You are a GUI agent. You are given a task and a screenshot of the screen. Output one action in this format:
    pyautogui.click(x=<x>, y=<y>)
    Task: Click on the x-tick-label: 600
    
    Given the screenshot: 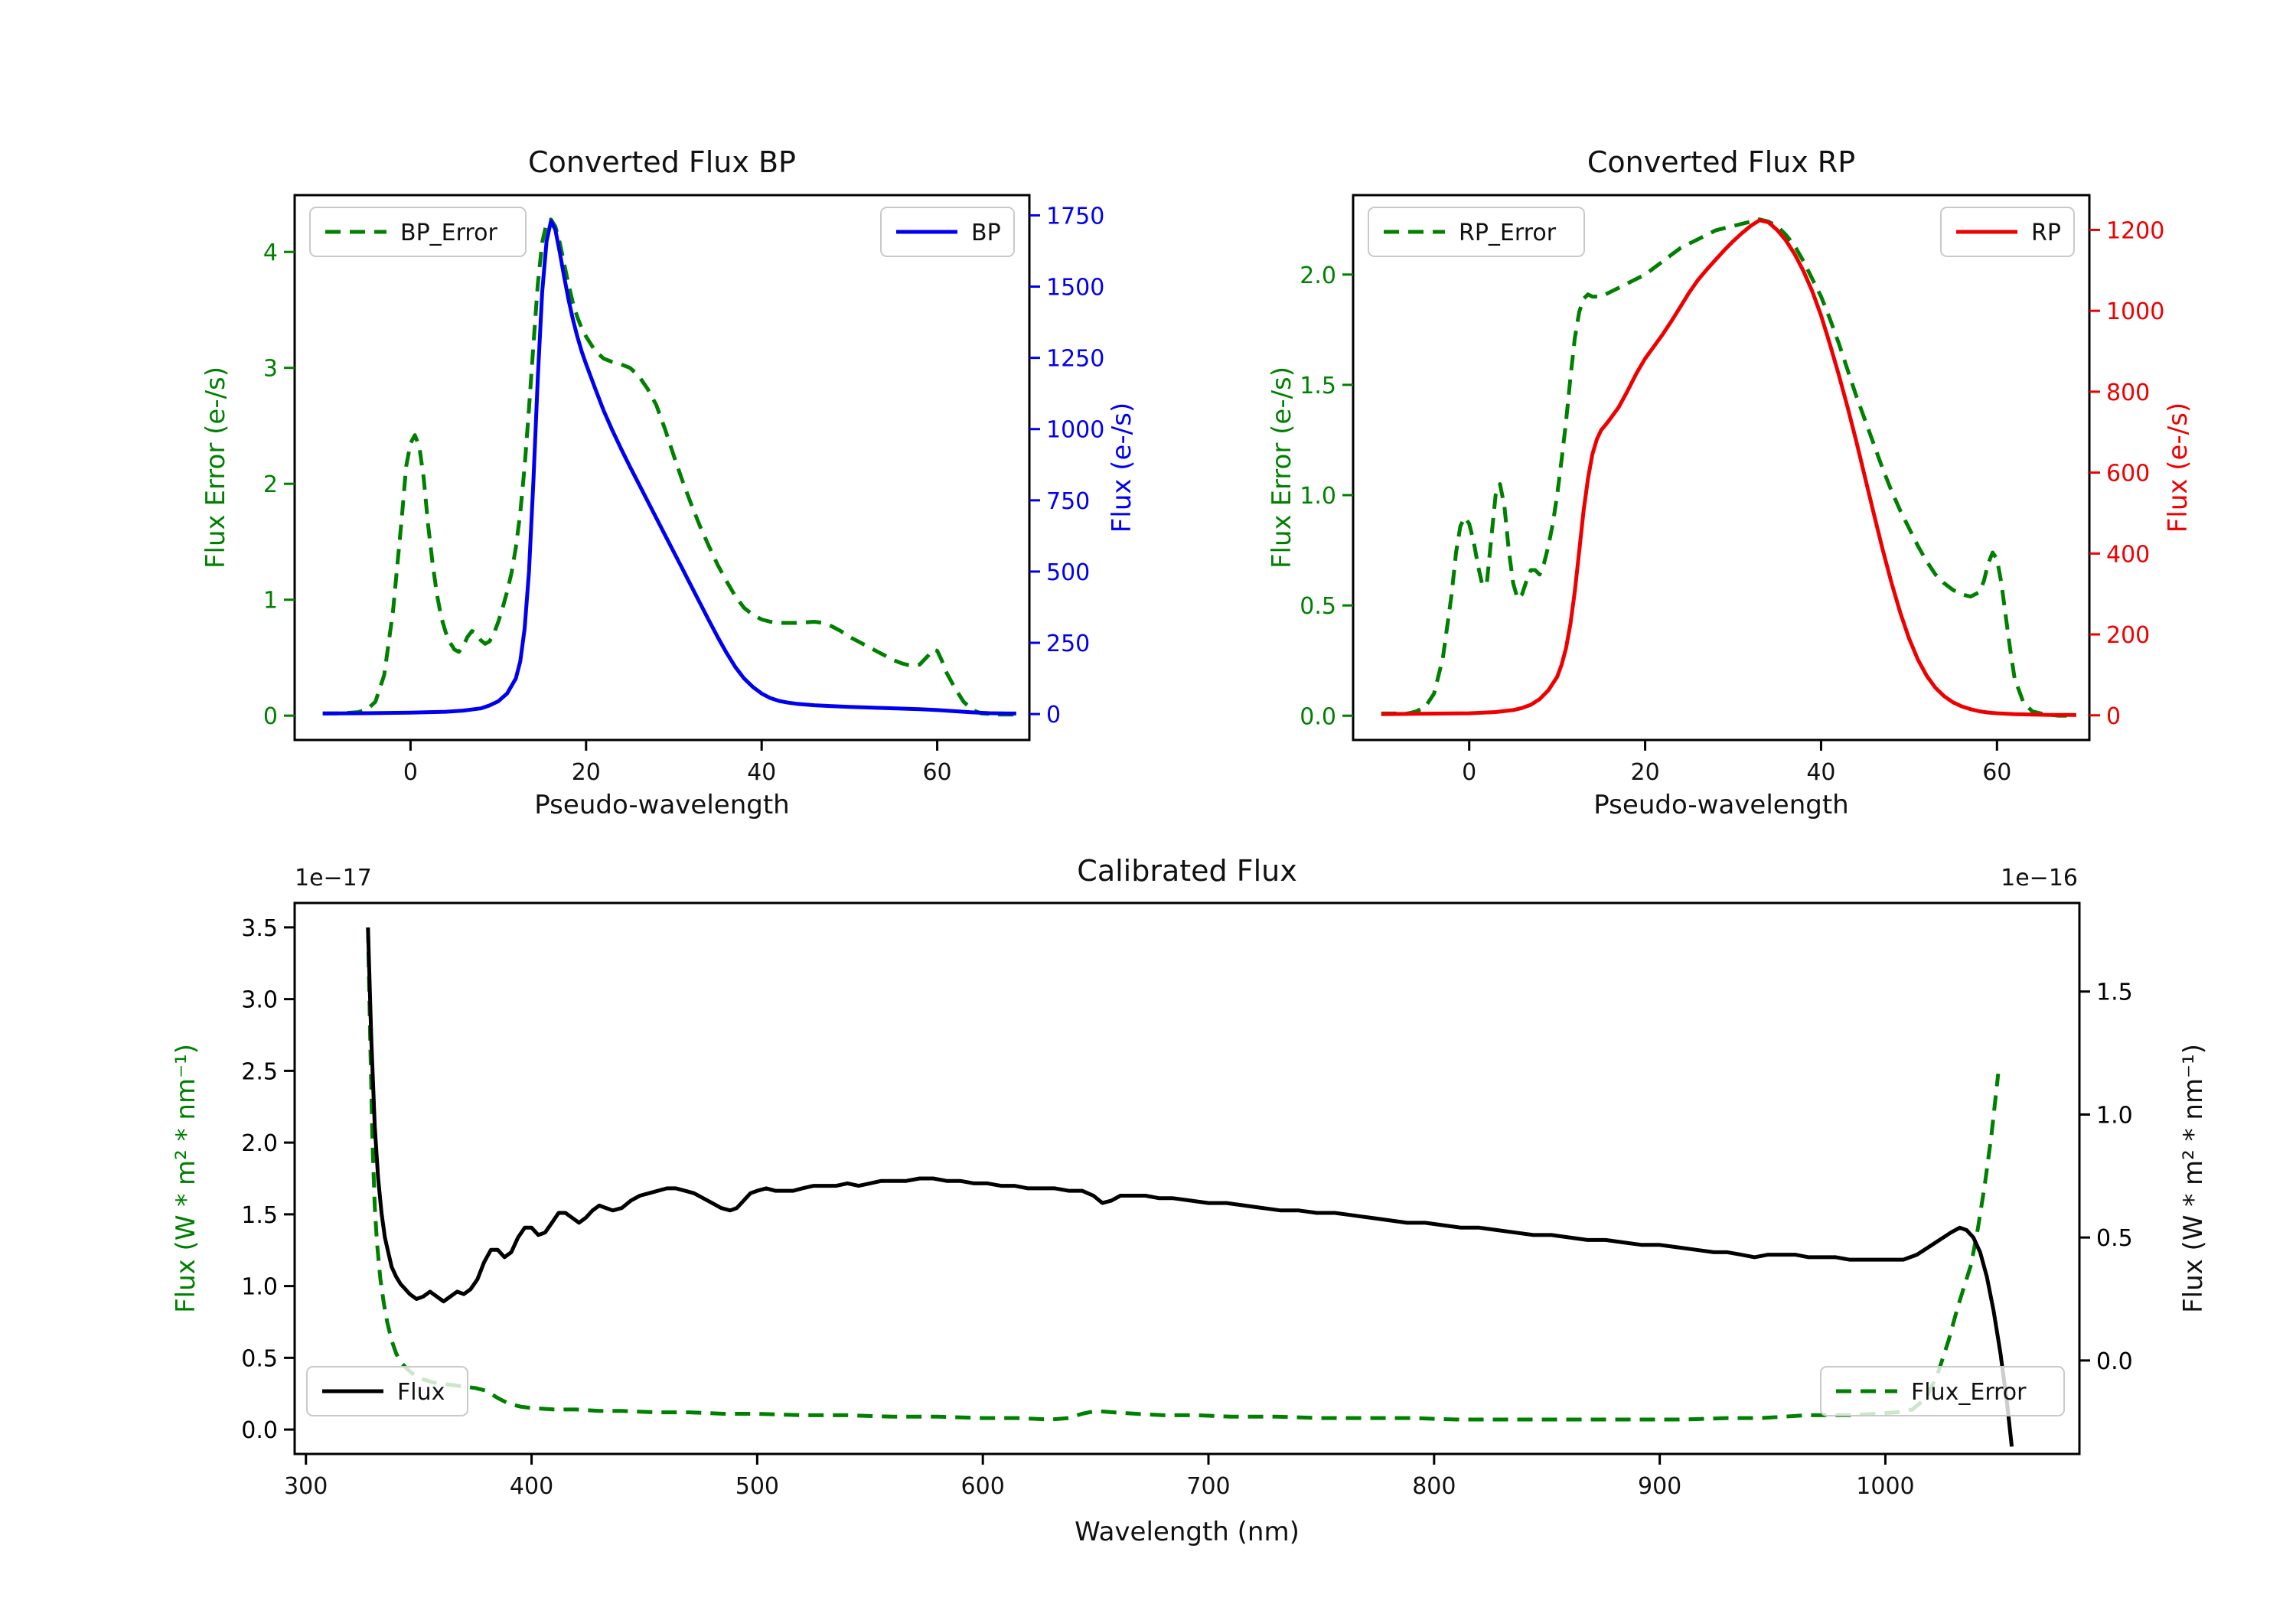 What is the action you would take?
    pyautogui.click(x=983, y=1486)
    